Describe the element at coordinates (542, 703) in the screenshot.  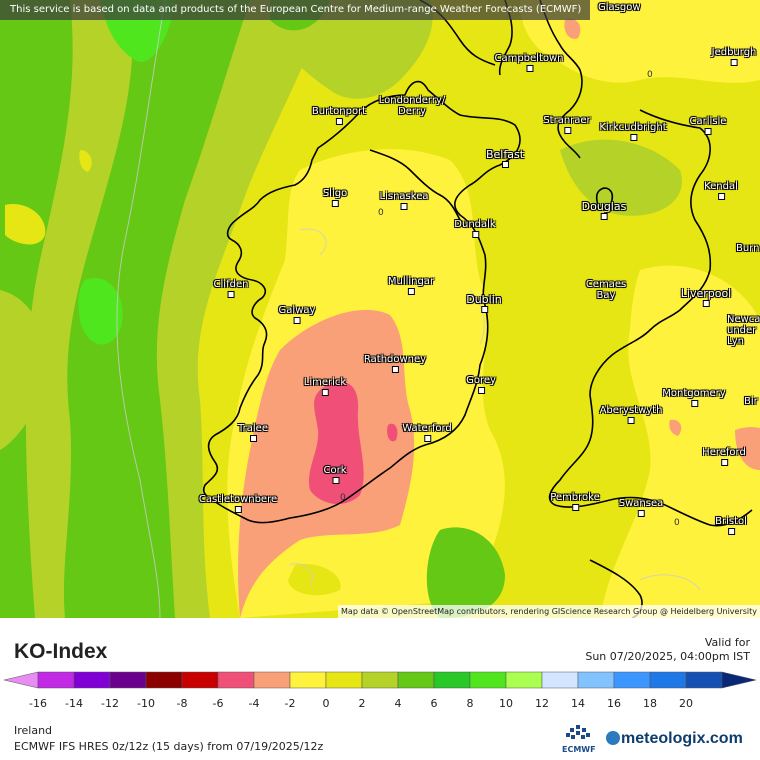
I see `scale-tick-label: 12` at that location.